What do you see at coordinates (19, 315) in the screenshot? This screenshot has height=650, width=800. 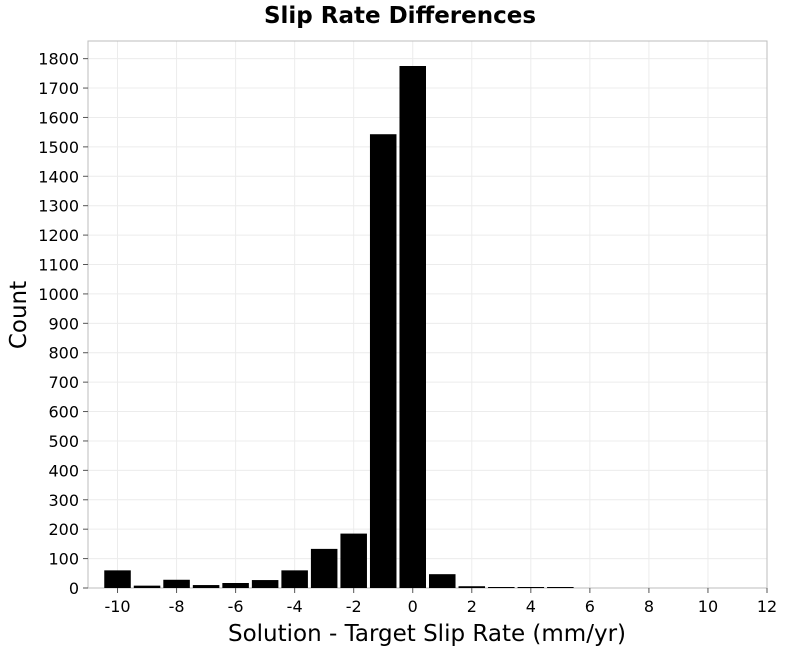 I see `y-axis-label: Count` at bounding box center [19, 315].